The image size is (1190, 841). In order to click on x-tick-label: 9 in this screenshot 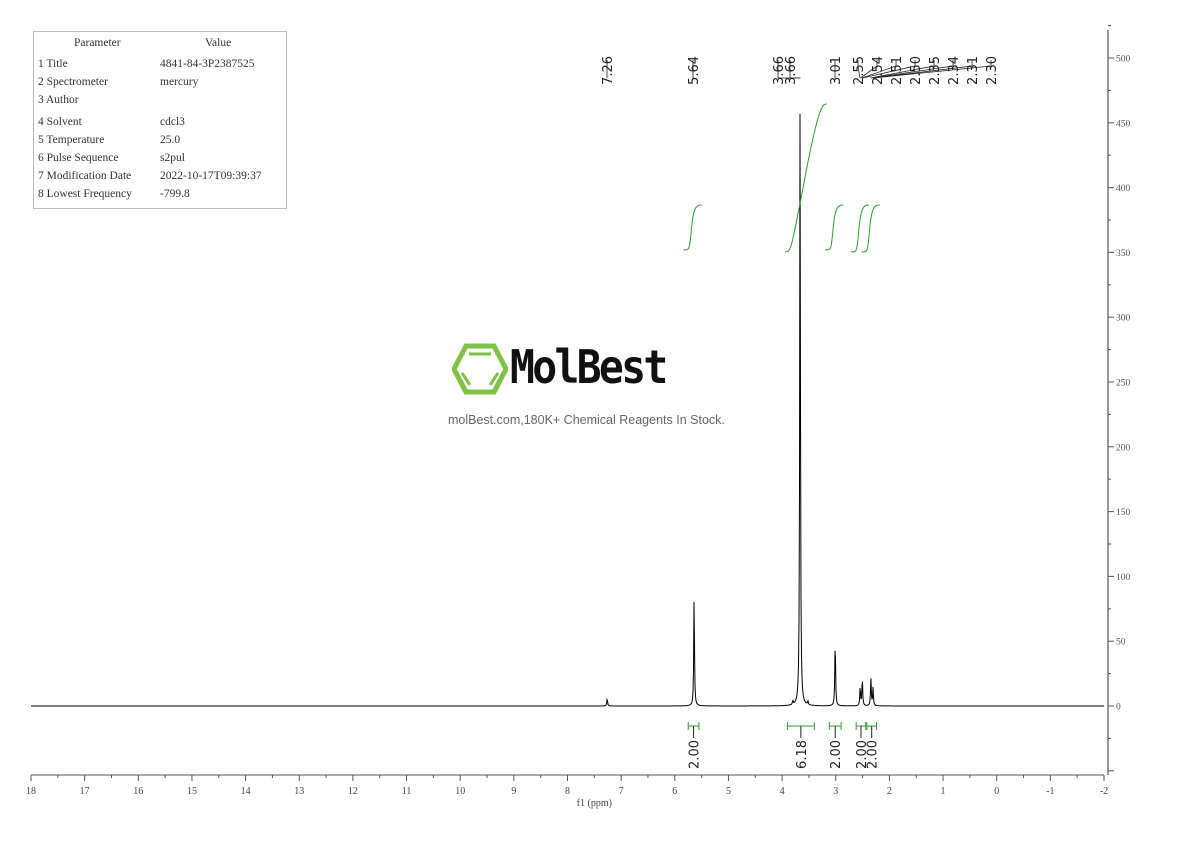, I will do `click(513, 791)`.